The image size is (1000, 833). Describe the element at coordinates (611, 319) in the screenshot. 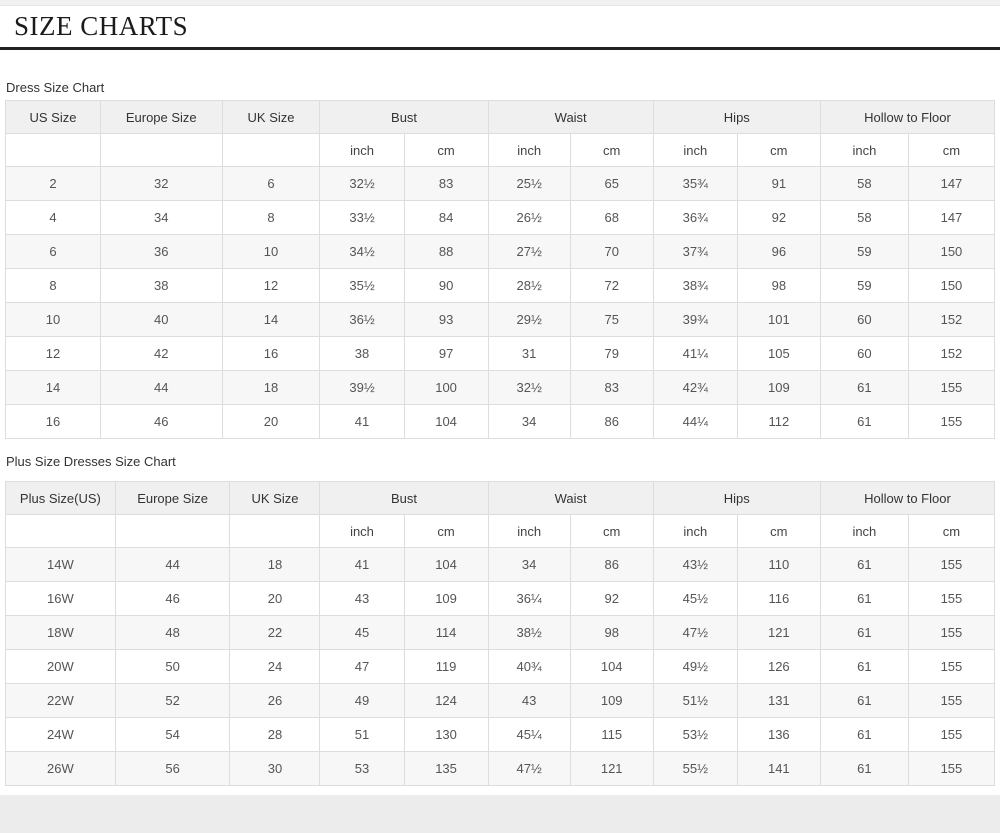

I see `table-cell: 75` at that location.